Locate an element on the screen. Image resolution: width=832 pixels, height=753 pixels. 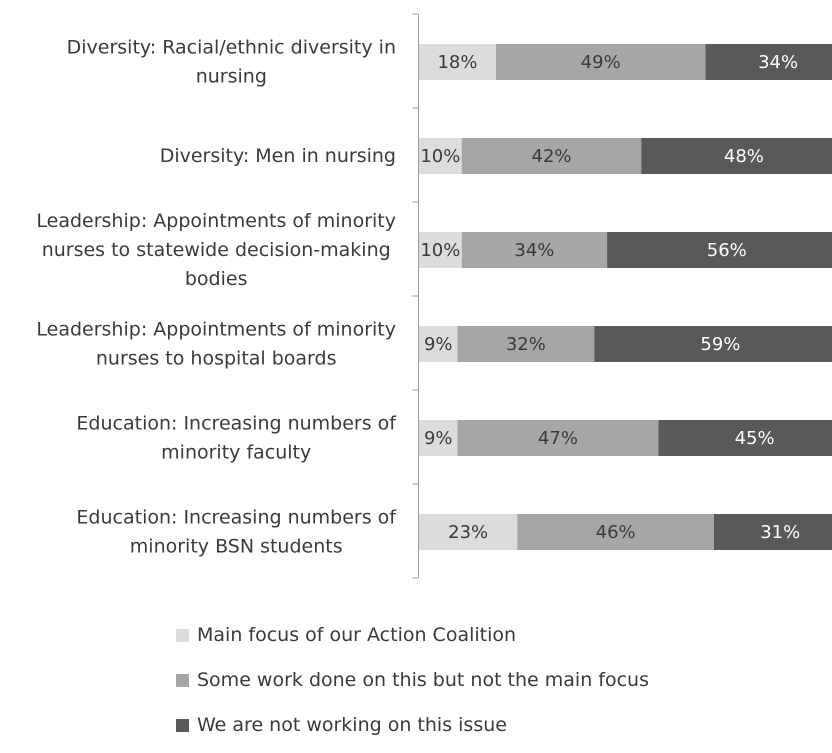
data-label: 42% is located at coordinates (552, 156).